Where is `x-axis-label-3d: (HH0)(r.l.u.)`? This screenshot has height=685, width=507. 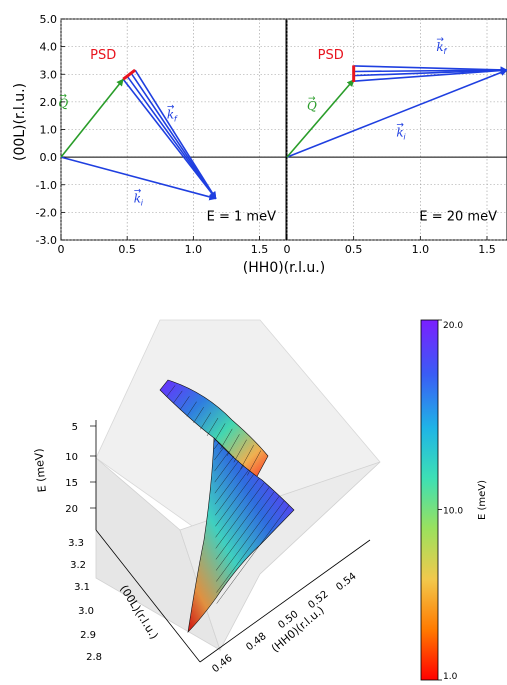
x-axis-label-3d: (HH0)(r.l.u.) is located at coordinates (298, 630).